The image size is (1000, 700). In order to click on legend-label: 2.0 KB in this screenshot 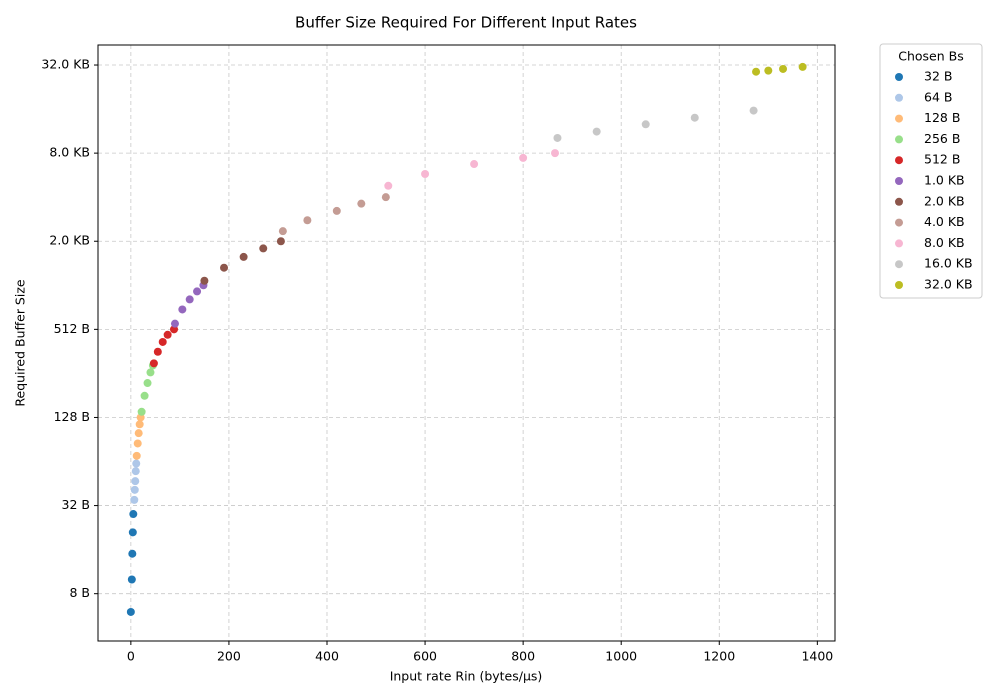, I will do `click(944, 200)`.